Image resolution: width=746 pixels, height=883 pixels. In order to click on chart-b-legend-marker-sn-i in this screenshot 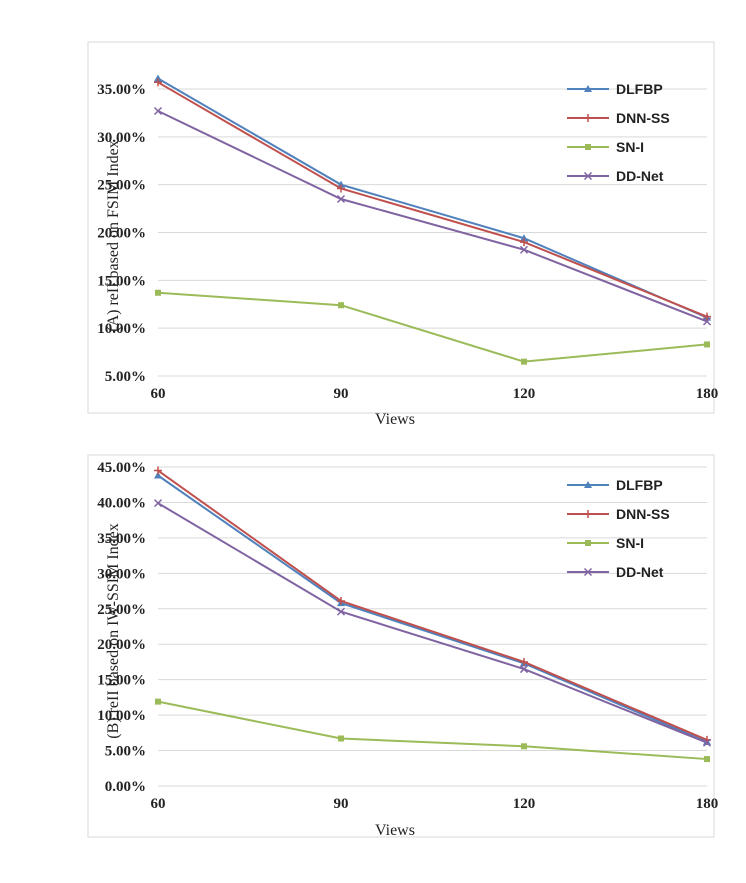, I will do `click(588, 543)`.